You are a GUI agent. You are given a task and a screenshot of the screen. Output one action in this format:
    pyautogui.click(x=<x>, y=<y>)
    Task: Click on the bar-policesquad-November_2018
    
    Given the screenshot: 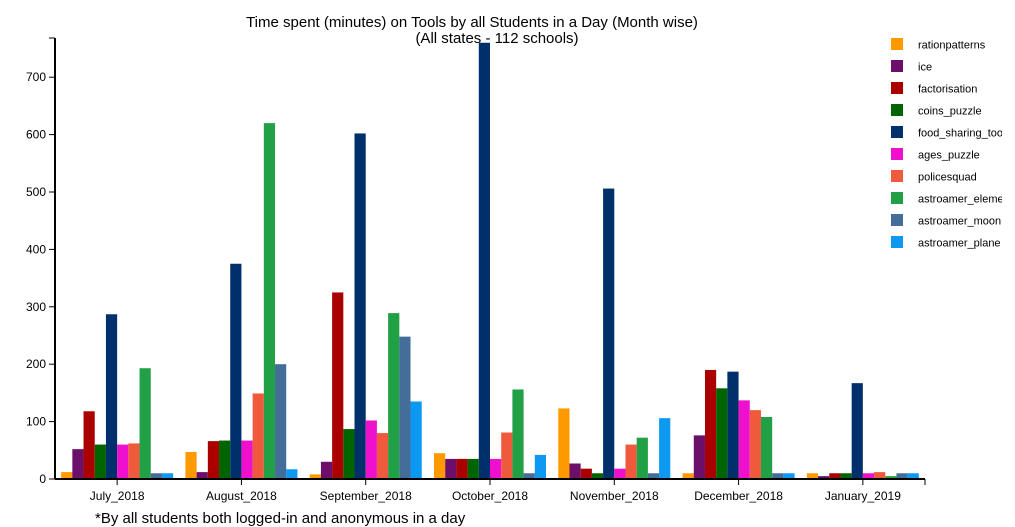 What is the action you would take?
    pyautogui.click(x=631, y=461)
    